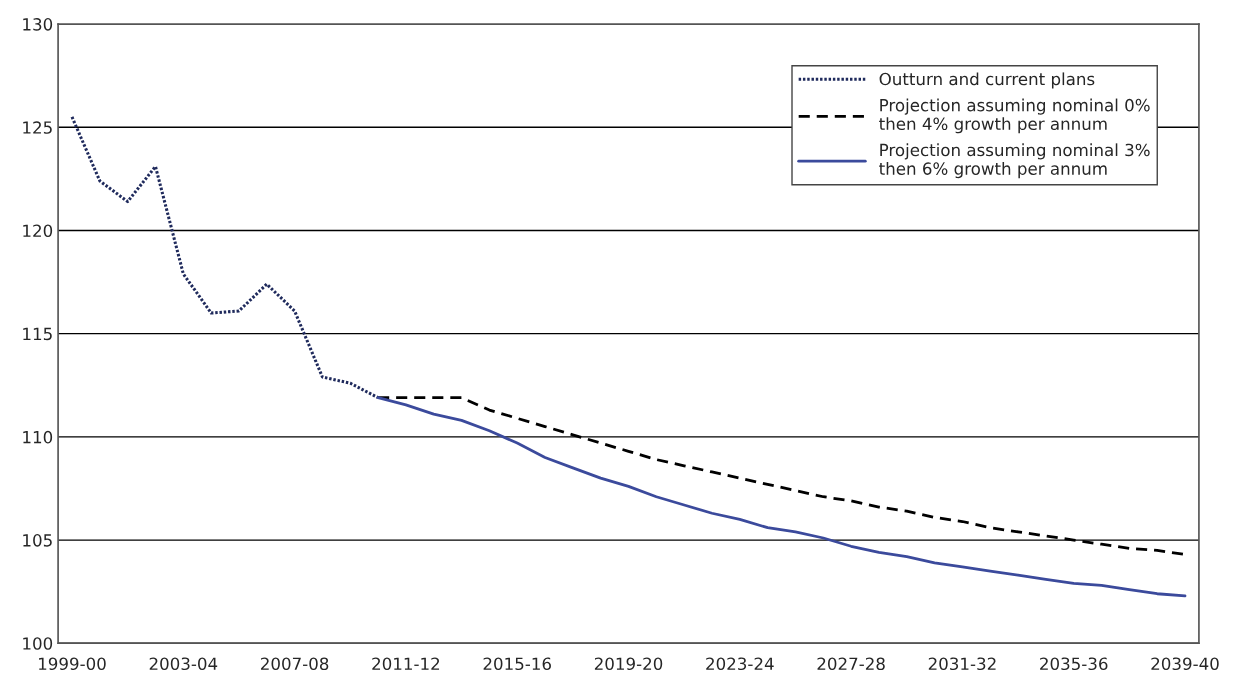  Describe the element at coordinates (38, 24) in the screenshot. I see `y-tick-label: 130` at that location.